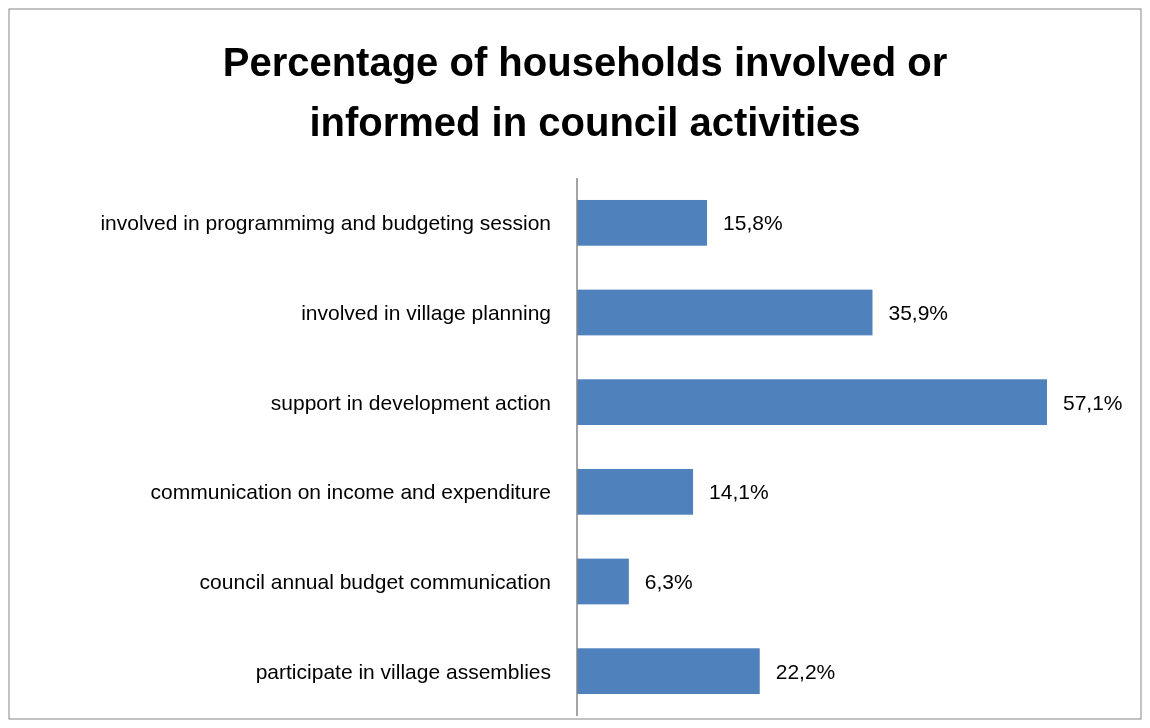  I want to click on y-tick-label: support in development action, so click(410, 402).